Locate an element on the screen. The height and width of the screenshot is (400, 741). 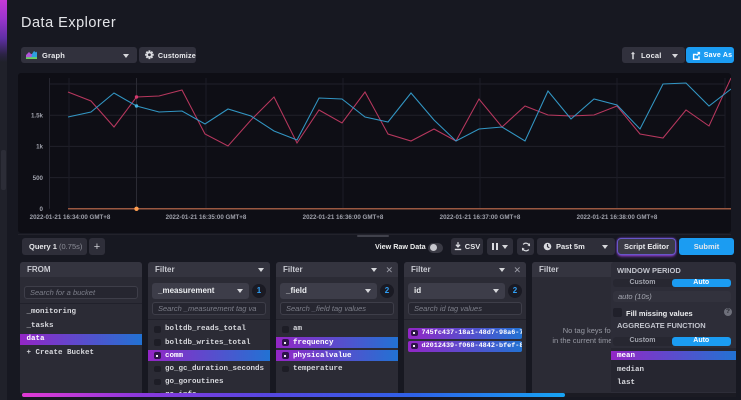
svg-text: 1k is located at coordinates (39, 147).